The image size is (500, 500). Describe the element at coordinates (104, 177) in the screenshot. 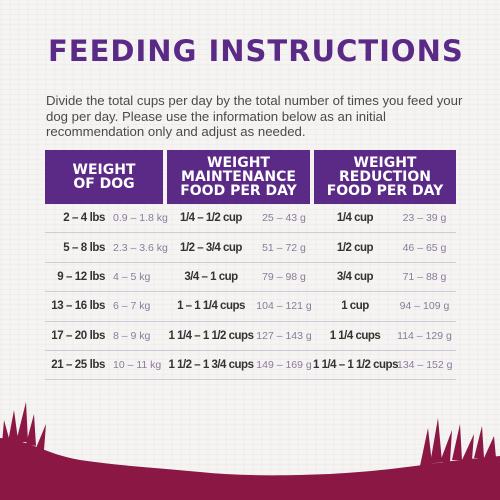

I see `header-weight-of-dog: WEIGHT OF DOG` at that location.